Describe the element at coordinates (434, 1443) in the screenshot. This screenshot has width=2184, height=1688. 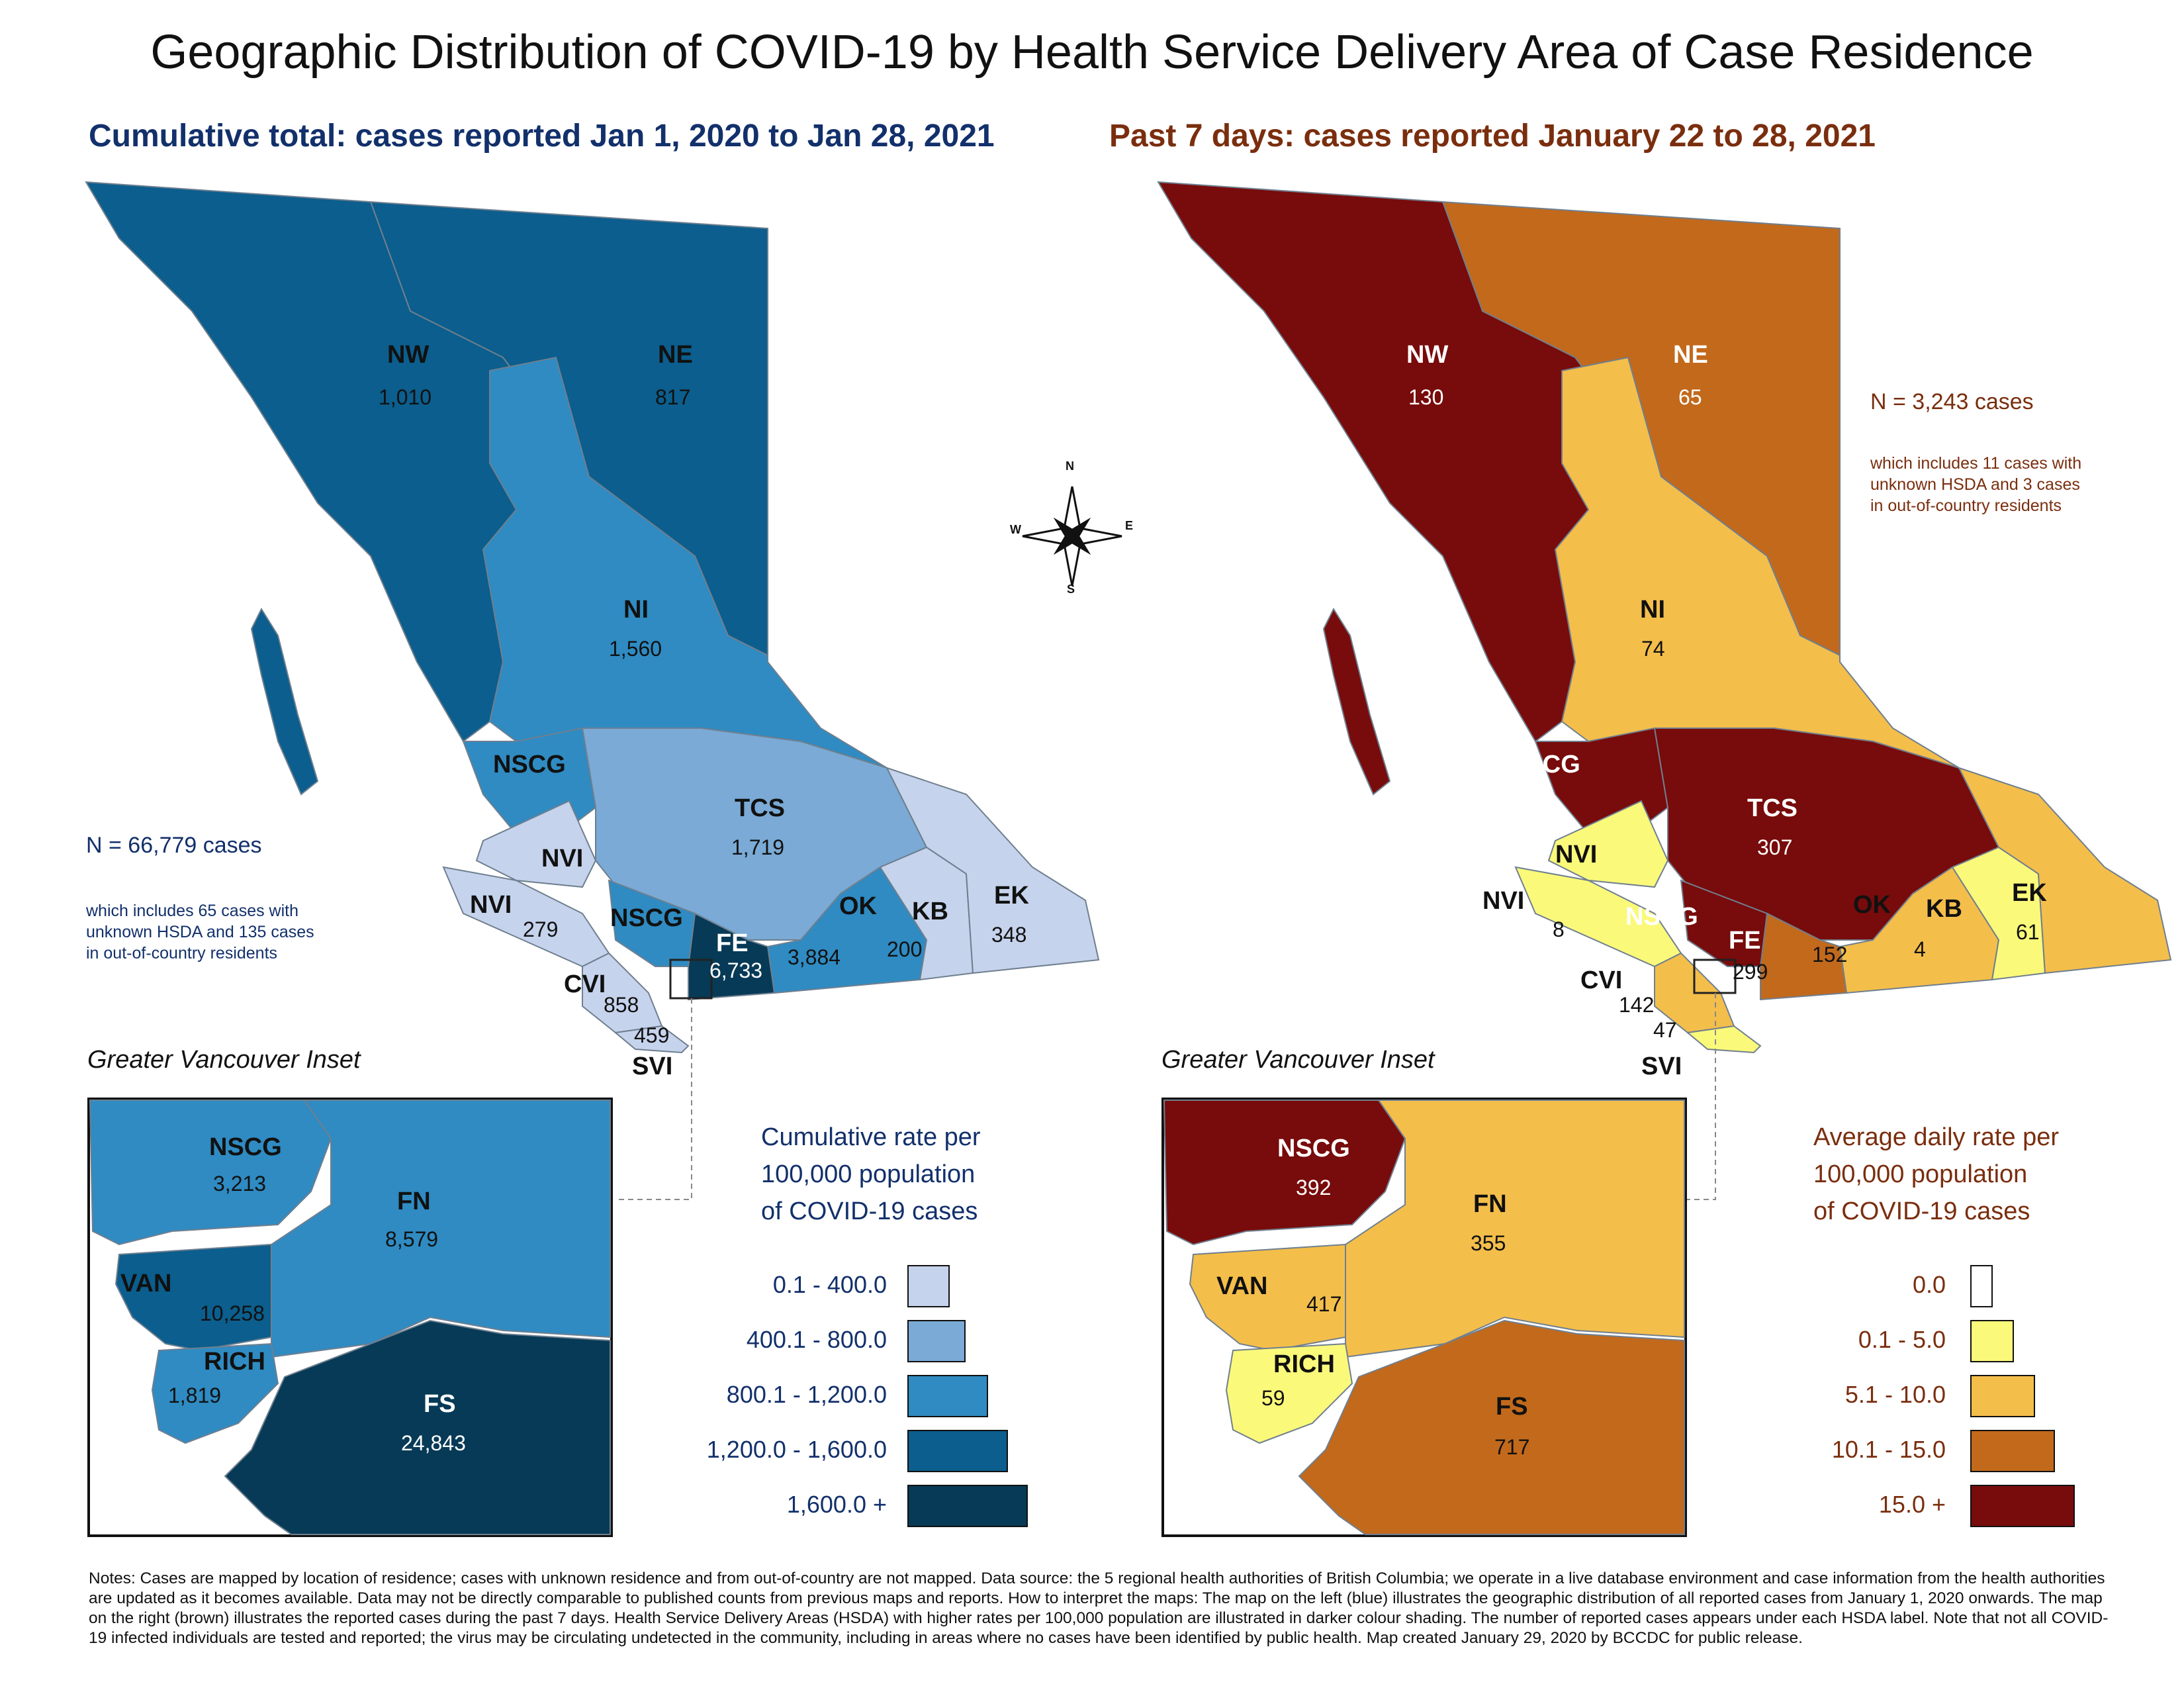
I see `inset-count-fs: 24,843` at that location.